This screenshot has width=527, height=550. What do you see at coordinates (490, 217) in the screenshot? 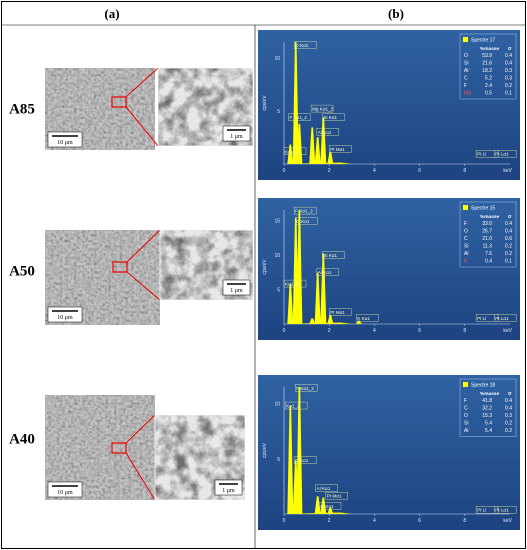
I see `column-header: %masse` at bounding box center [490, 217].